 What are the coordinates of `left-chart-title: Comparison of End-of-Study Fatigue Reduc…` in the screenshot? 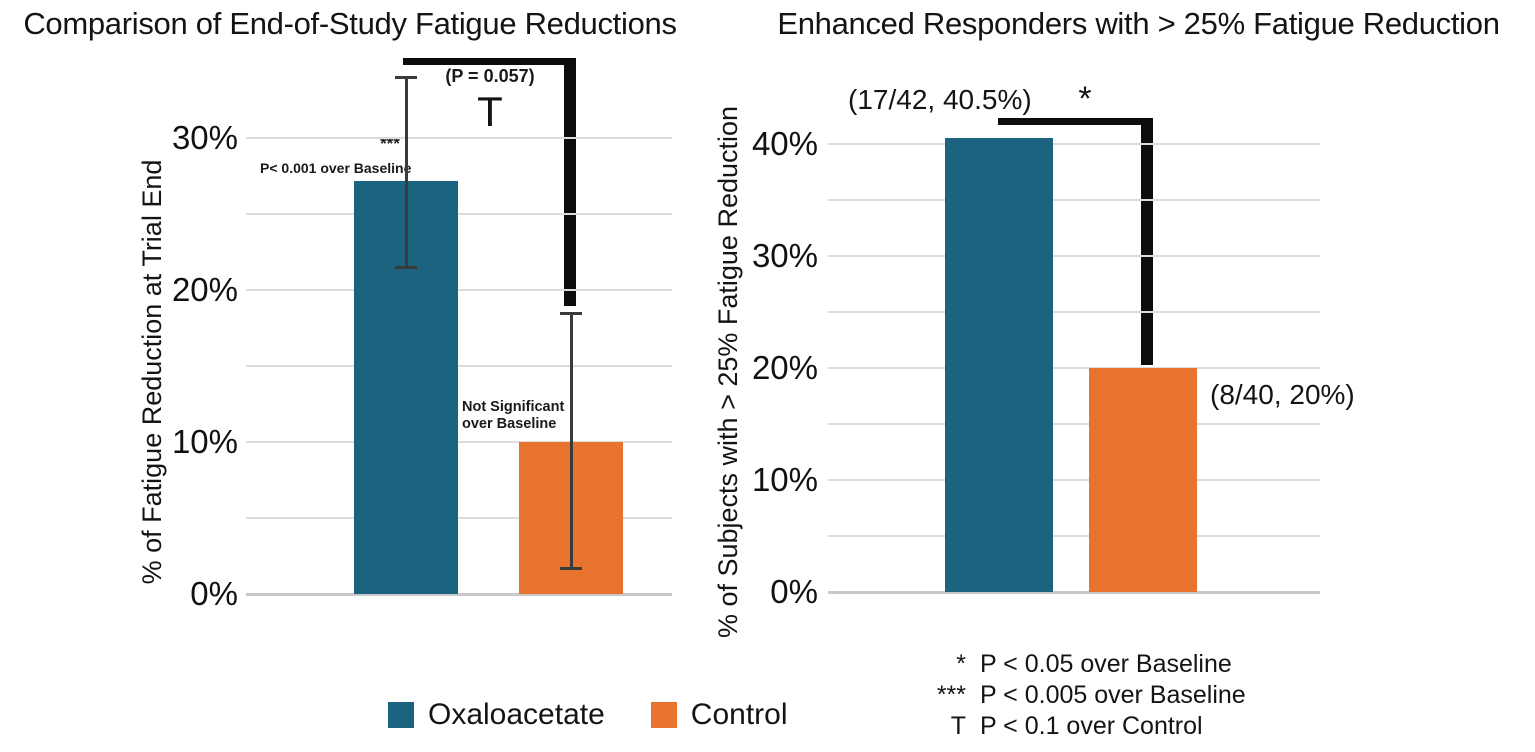 It's located at (350, 23).